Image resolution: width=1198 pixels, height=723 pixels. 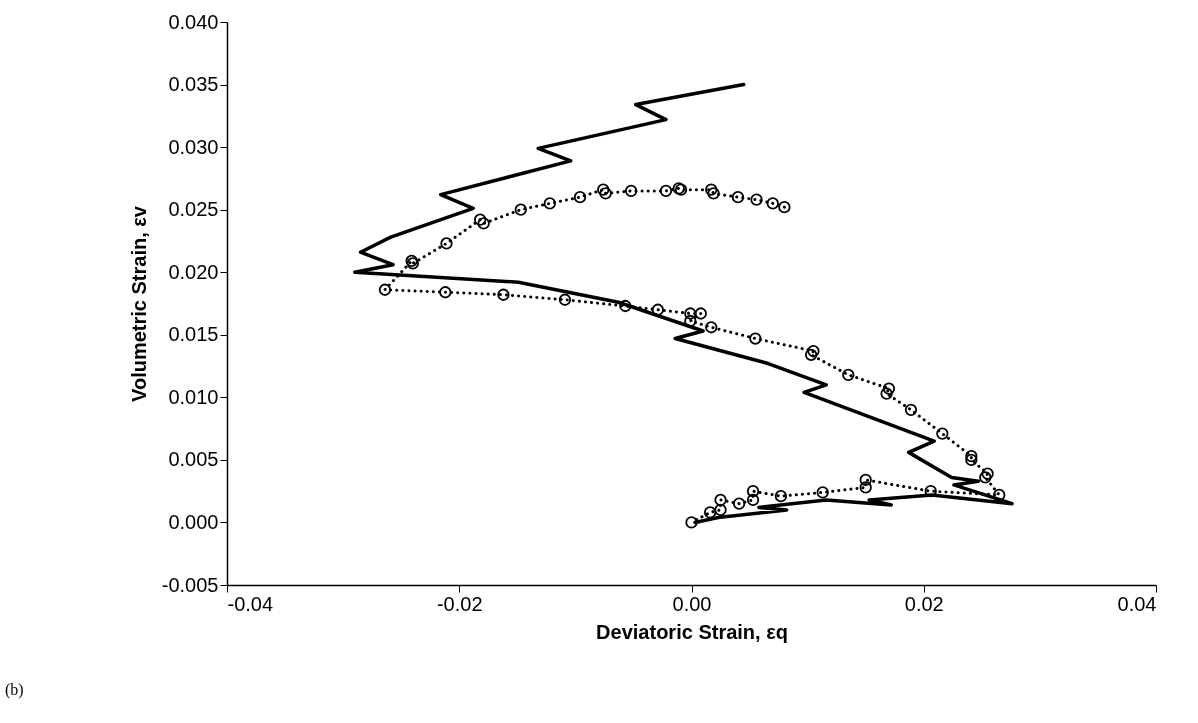 What do you see at coordinates (692, 631) in the screenshot?
I see `x-axis-title: Deviatoric Strain, εq` at bounding box center [692, 631].